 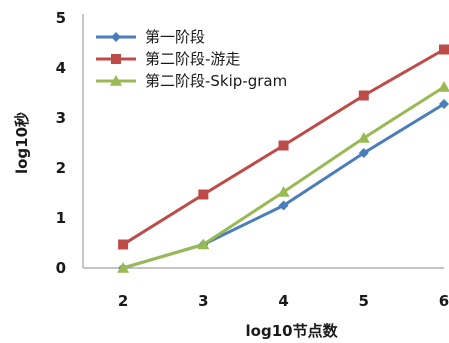 I want to click on y-tick-label: 2, so click(x=61, y=168).